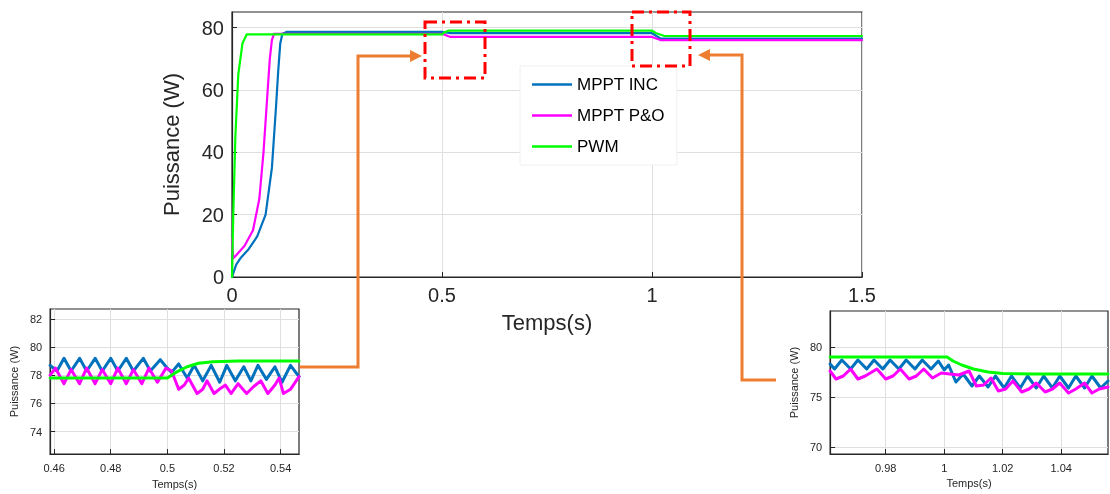 The height and width of the screenshot is (494, 1110). What do you see at coordinates (816, 447) in the screenshot?
I see `y-tick-label: 70` at bounding box center [816, 447].